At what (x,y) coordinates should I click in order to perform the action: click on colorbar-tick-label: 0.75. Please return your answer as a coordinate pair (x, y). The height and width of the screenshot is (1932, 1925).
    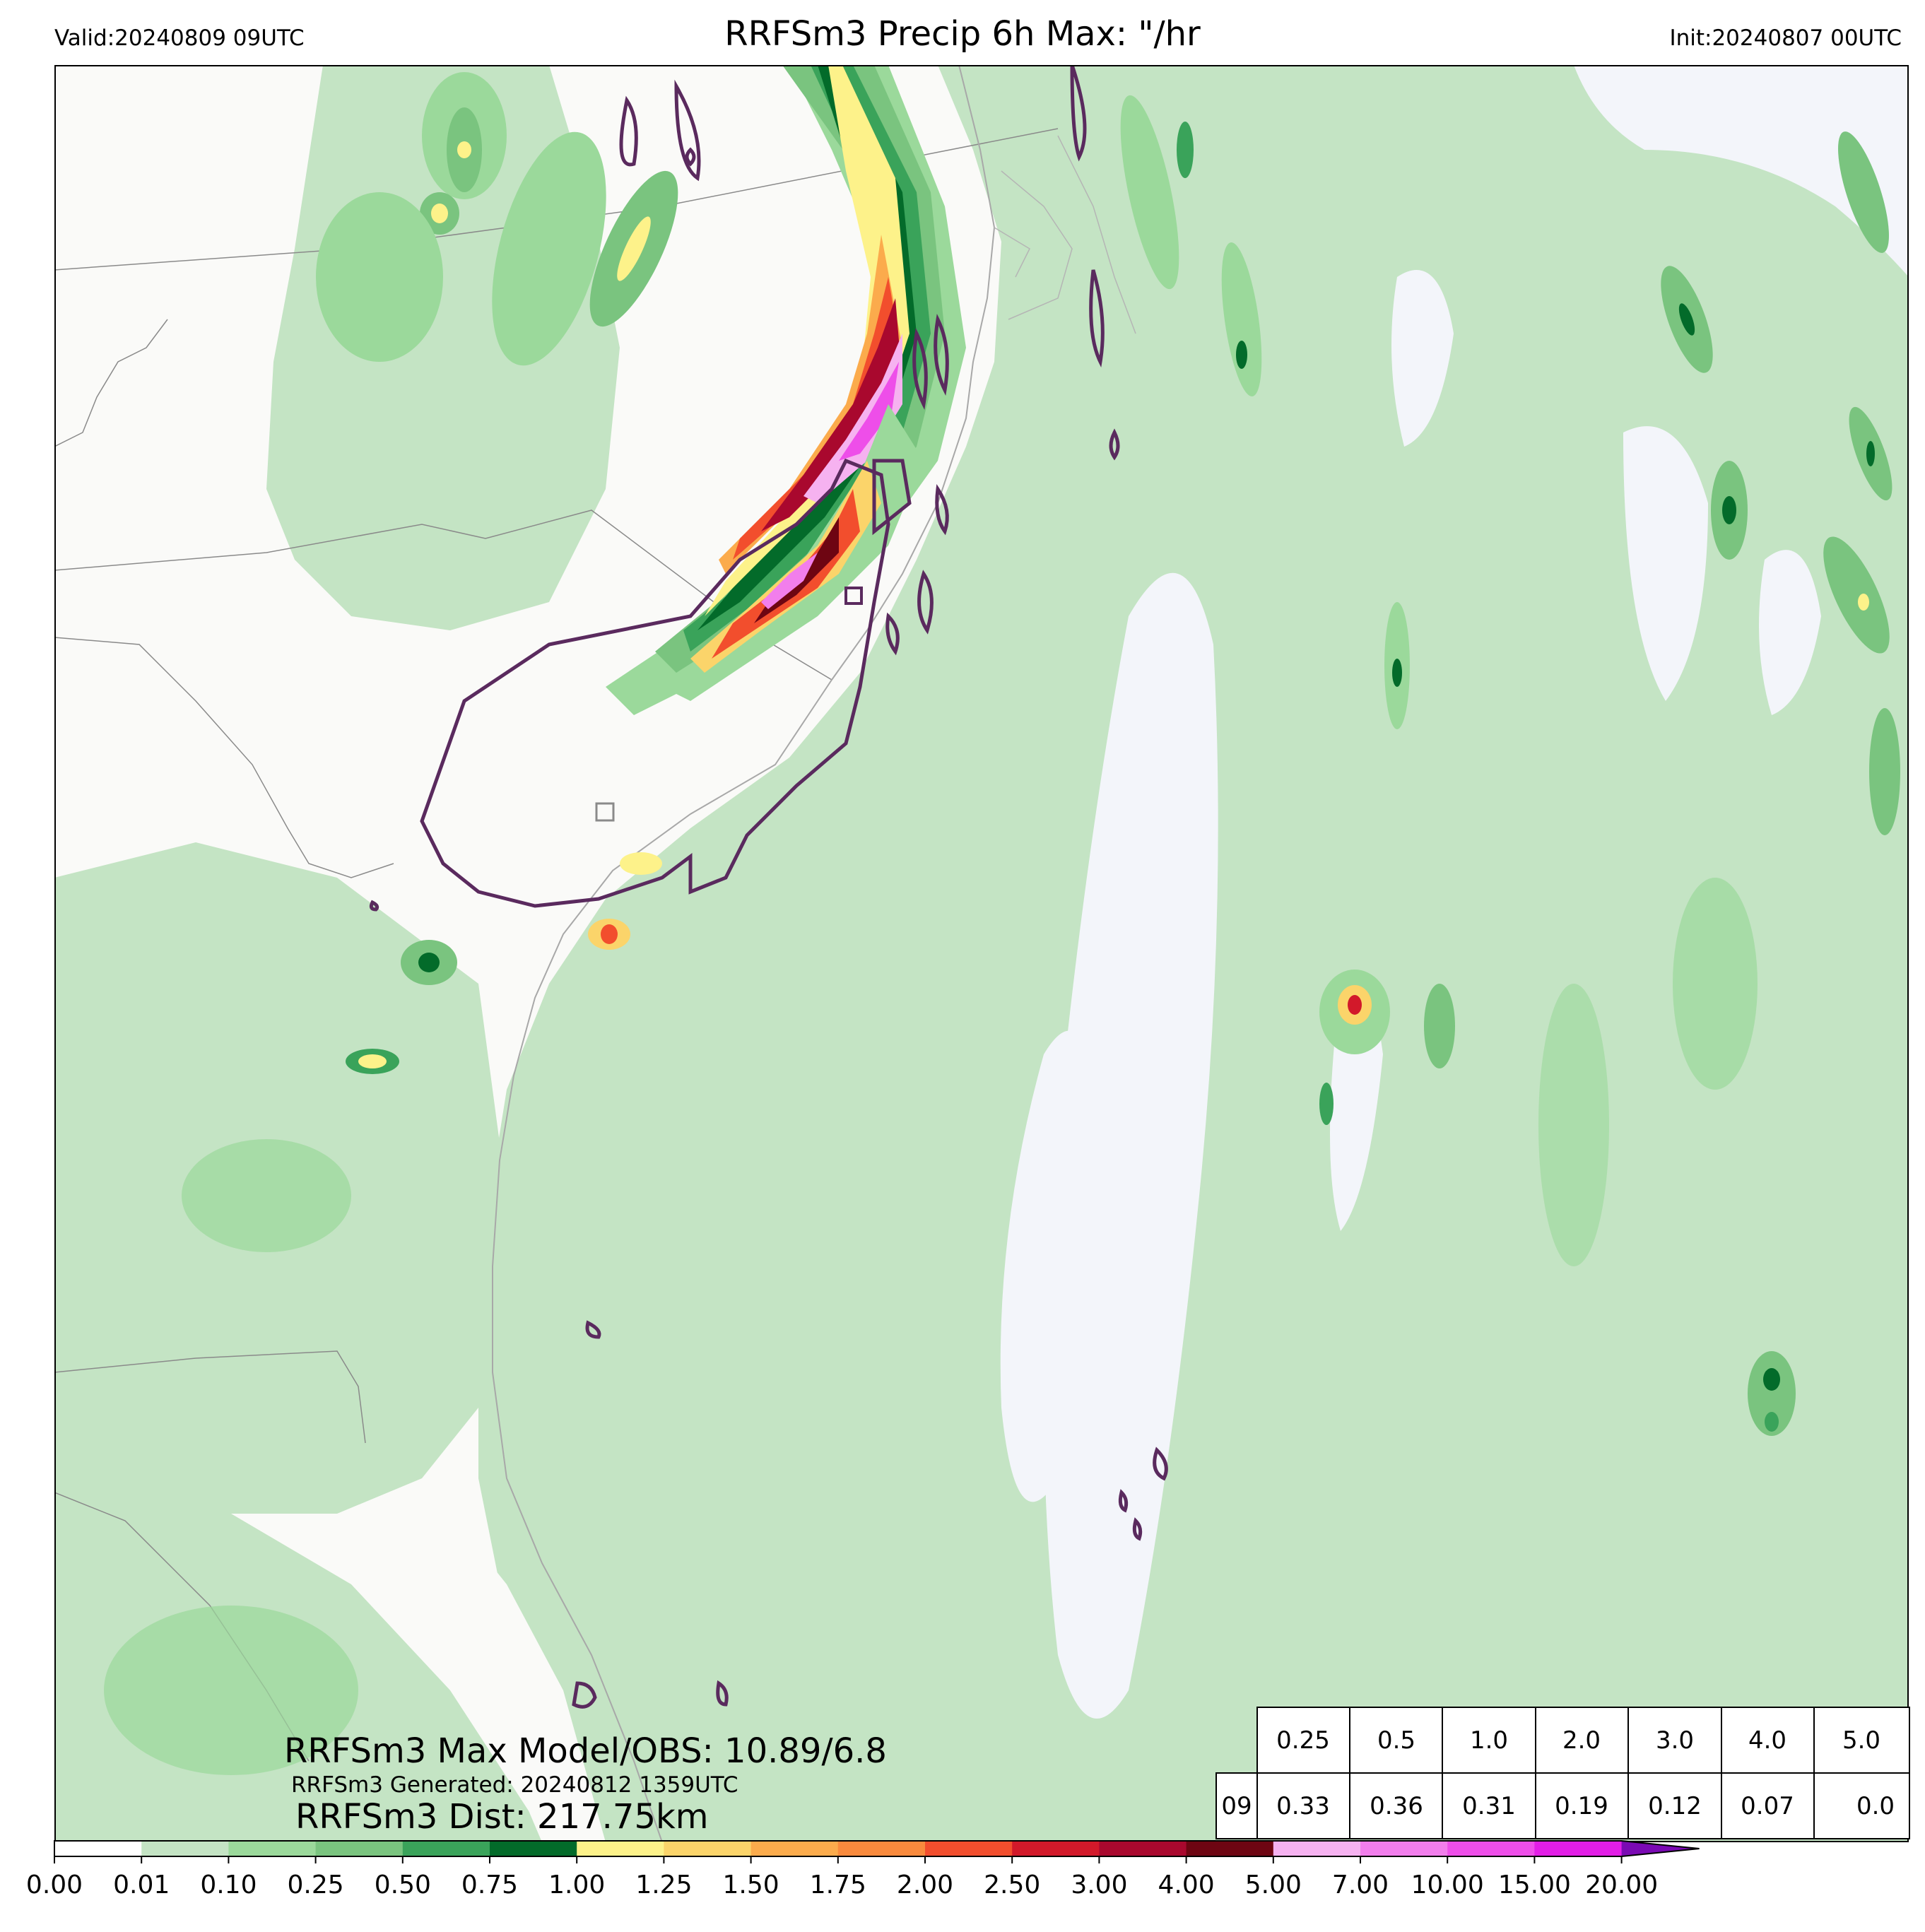
    Looking at the image, I should click on (489, 1885).